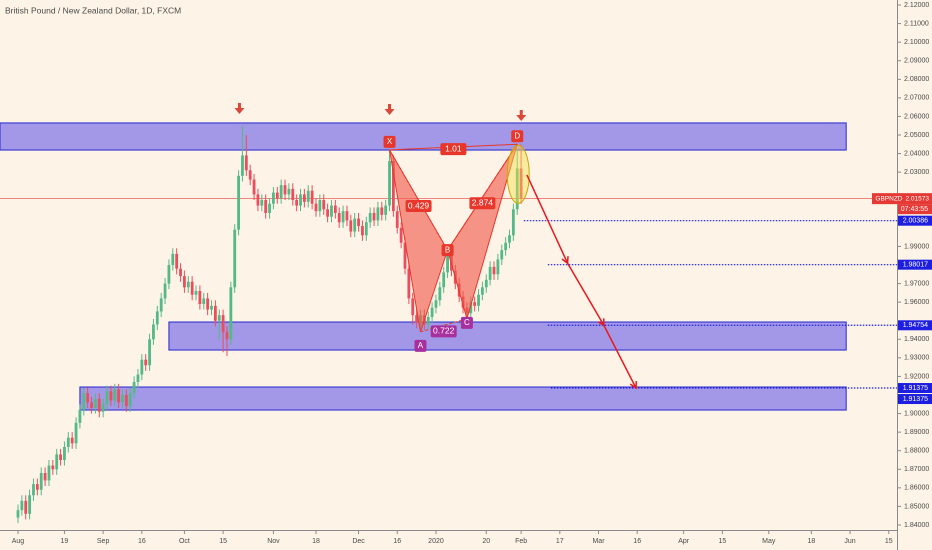 The width and height of the screenshot is (932, 550). I want to click on ratio-label: 0.722, so click(444, 331).